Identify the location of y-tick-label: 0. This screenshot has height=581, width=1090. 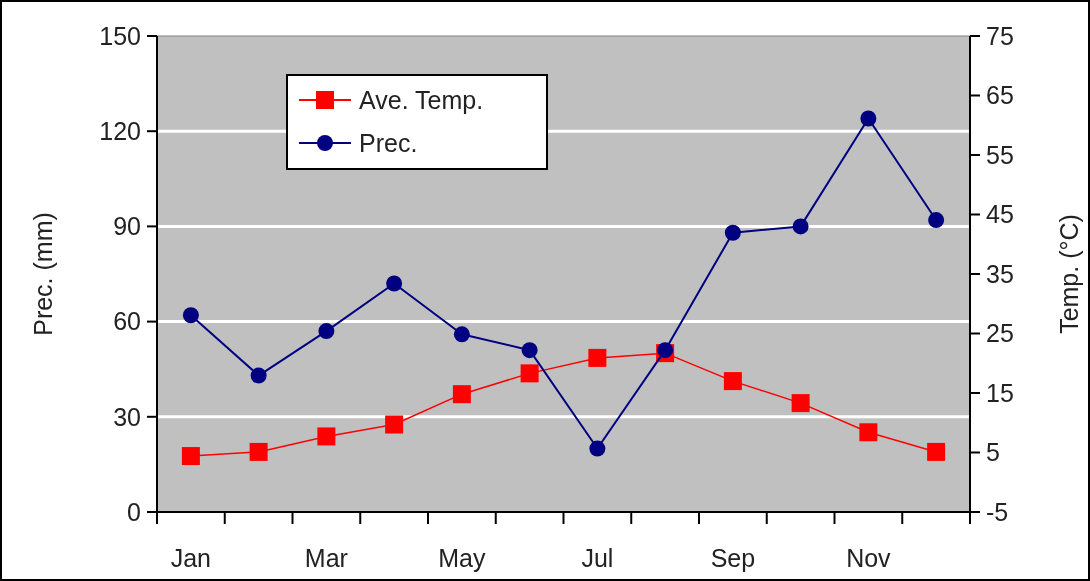
(134, 511).